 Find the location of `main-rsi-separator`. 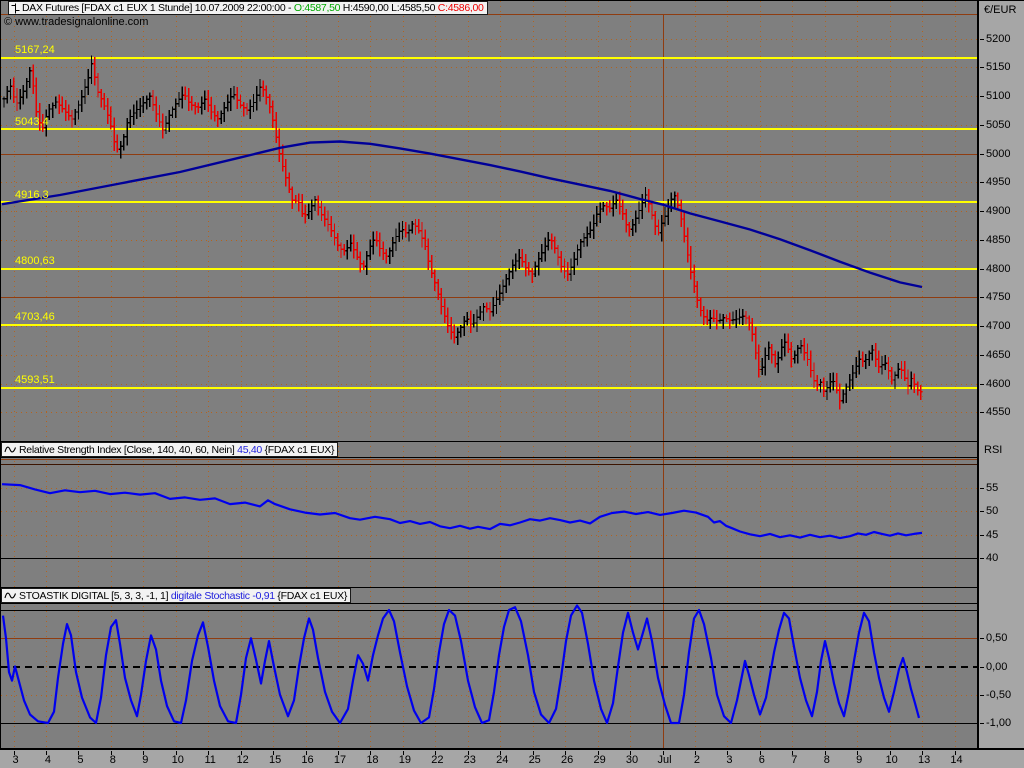

main-rsi-separator is located at coordinates (512, 441).